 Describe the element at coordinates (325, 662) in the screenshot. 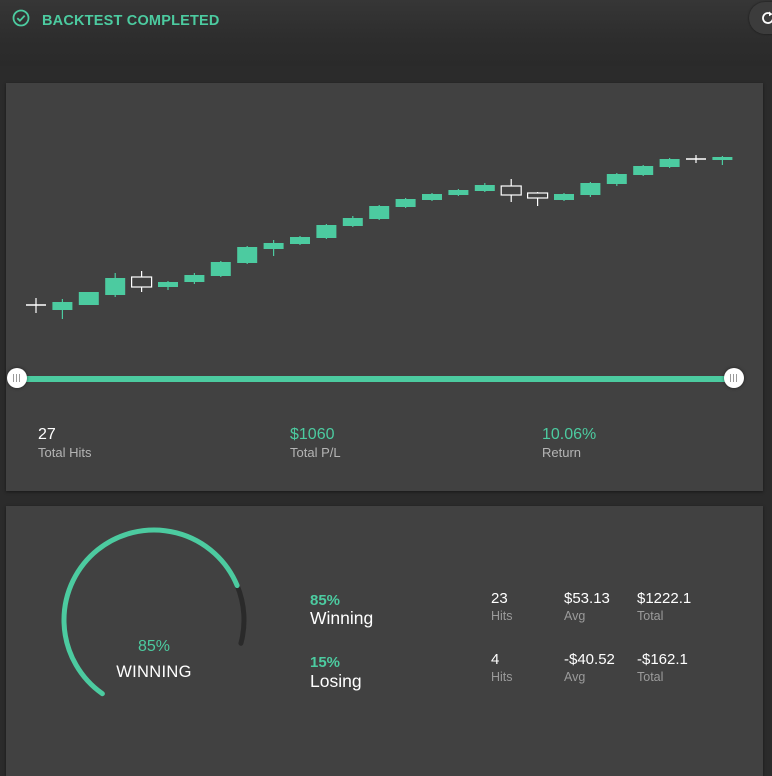

I see `losing-percent: 15%` at that location.